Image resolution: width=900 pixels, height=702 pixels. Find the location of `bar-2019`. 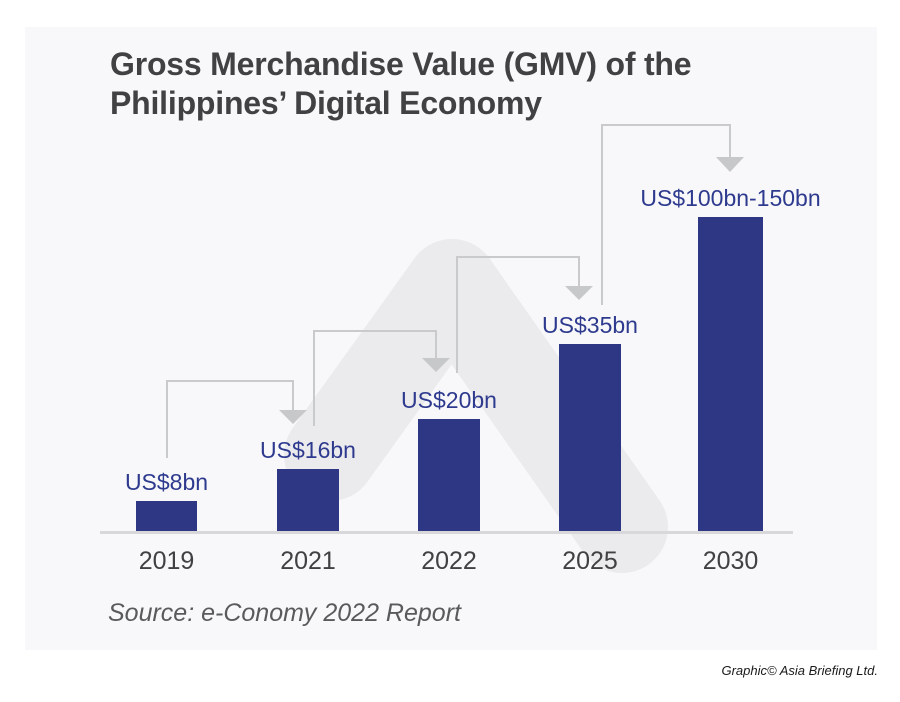

bar-2019 is located at coordinates (166, 517).